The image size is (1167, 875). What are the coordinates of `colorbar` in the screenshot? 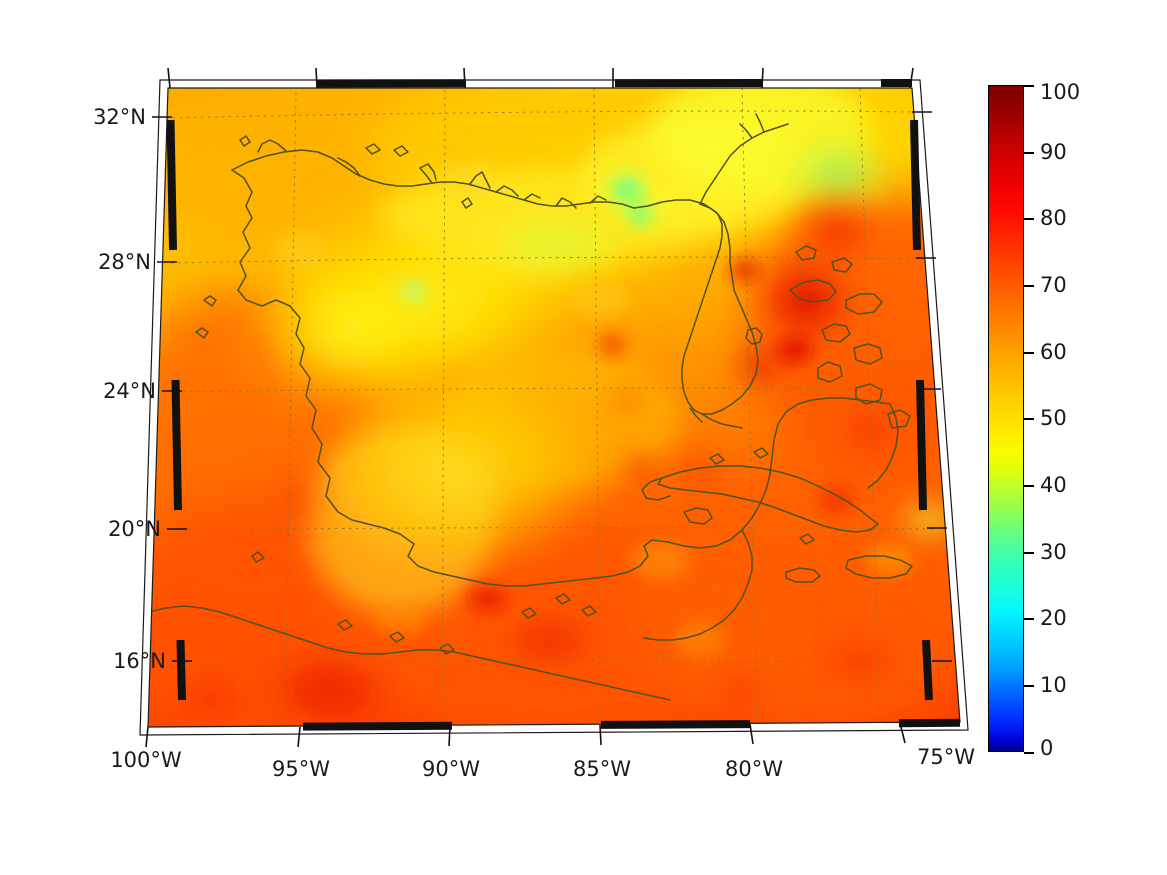 It's located at (1006, 418).